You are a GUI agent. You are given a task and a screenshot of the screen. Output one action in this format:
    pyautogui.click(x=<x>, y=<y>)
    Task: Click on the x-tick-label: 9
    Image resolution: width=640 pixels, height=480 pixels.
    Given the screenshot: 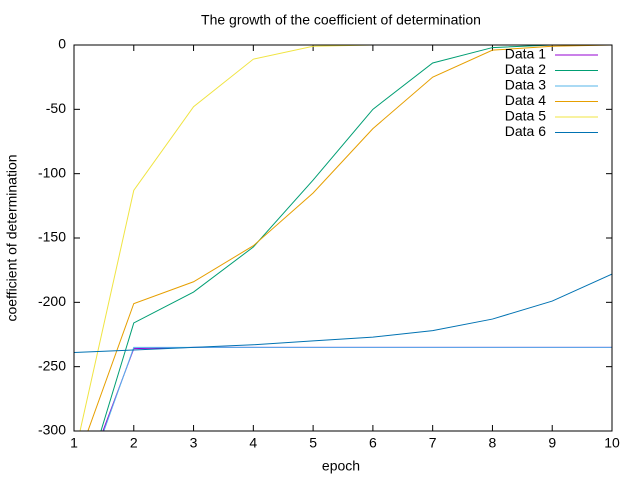 What is the action you would take?
    pyautogui.click(x=552, y=443)
    